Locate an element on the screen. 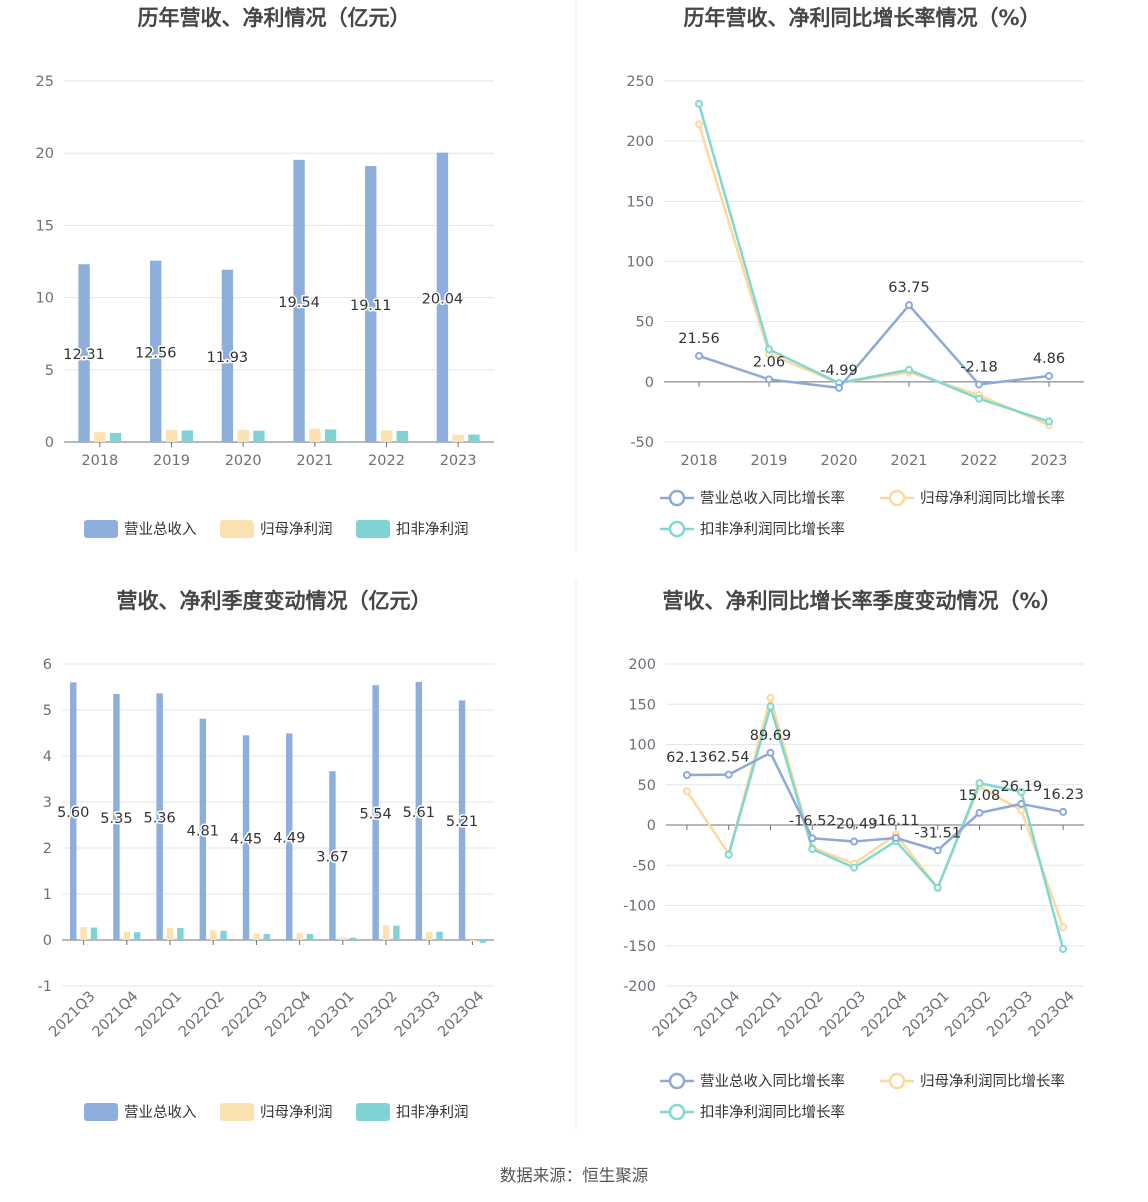 The width and height of the screenshot is (1148, 1202). data-label: 62.54 is located at coordinates (729, 758).